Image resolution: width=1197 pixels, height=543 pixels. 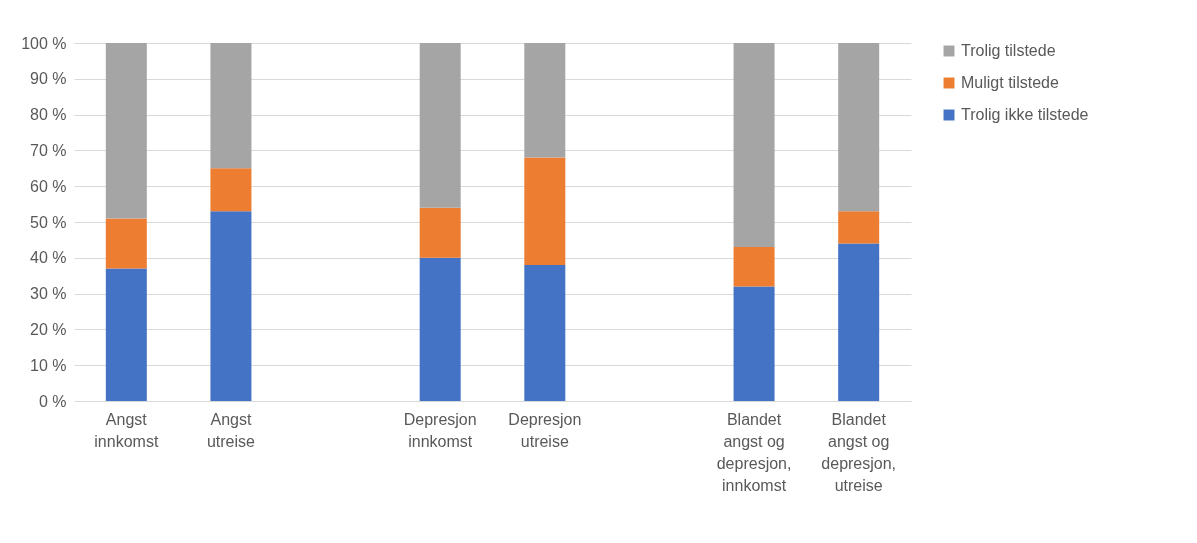 What do you see at coordinates (1008, 50) in the screenshot?
I see `legend-label: Trolig tilstede` at bounding box center [1008, 50].